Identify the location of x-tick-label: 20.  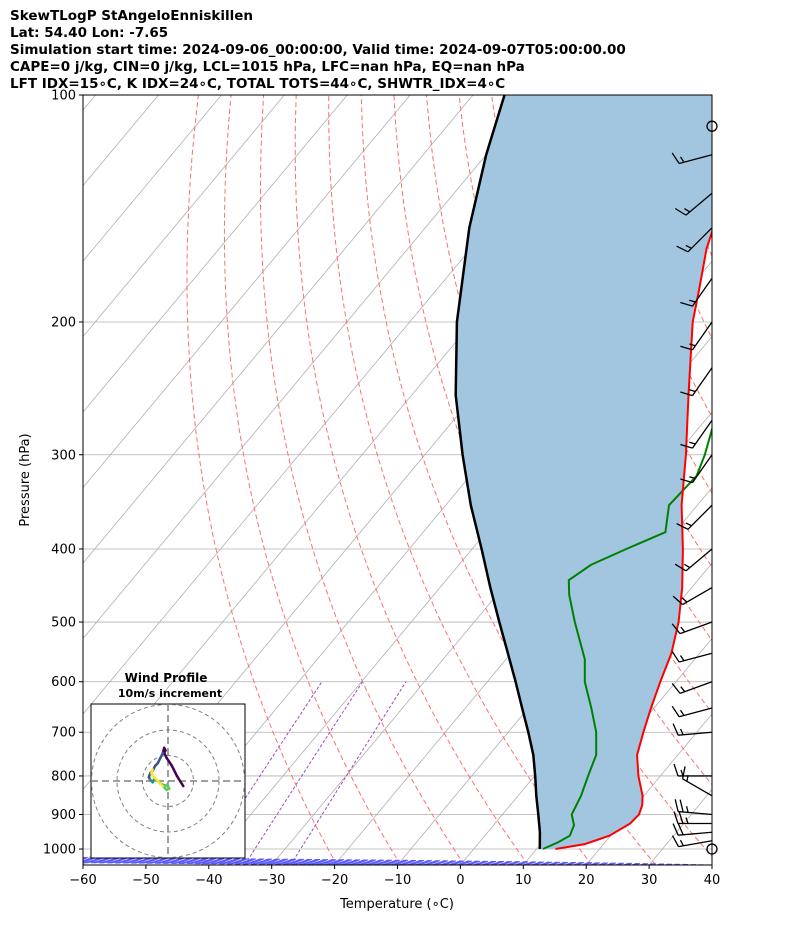
(586, 880).